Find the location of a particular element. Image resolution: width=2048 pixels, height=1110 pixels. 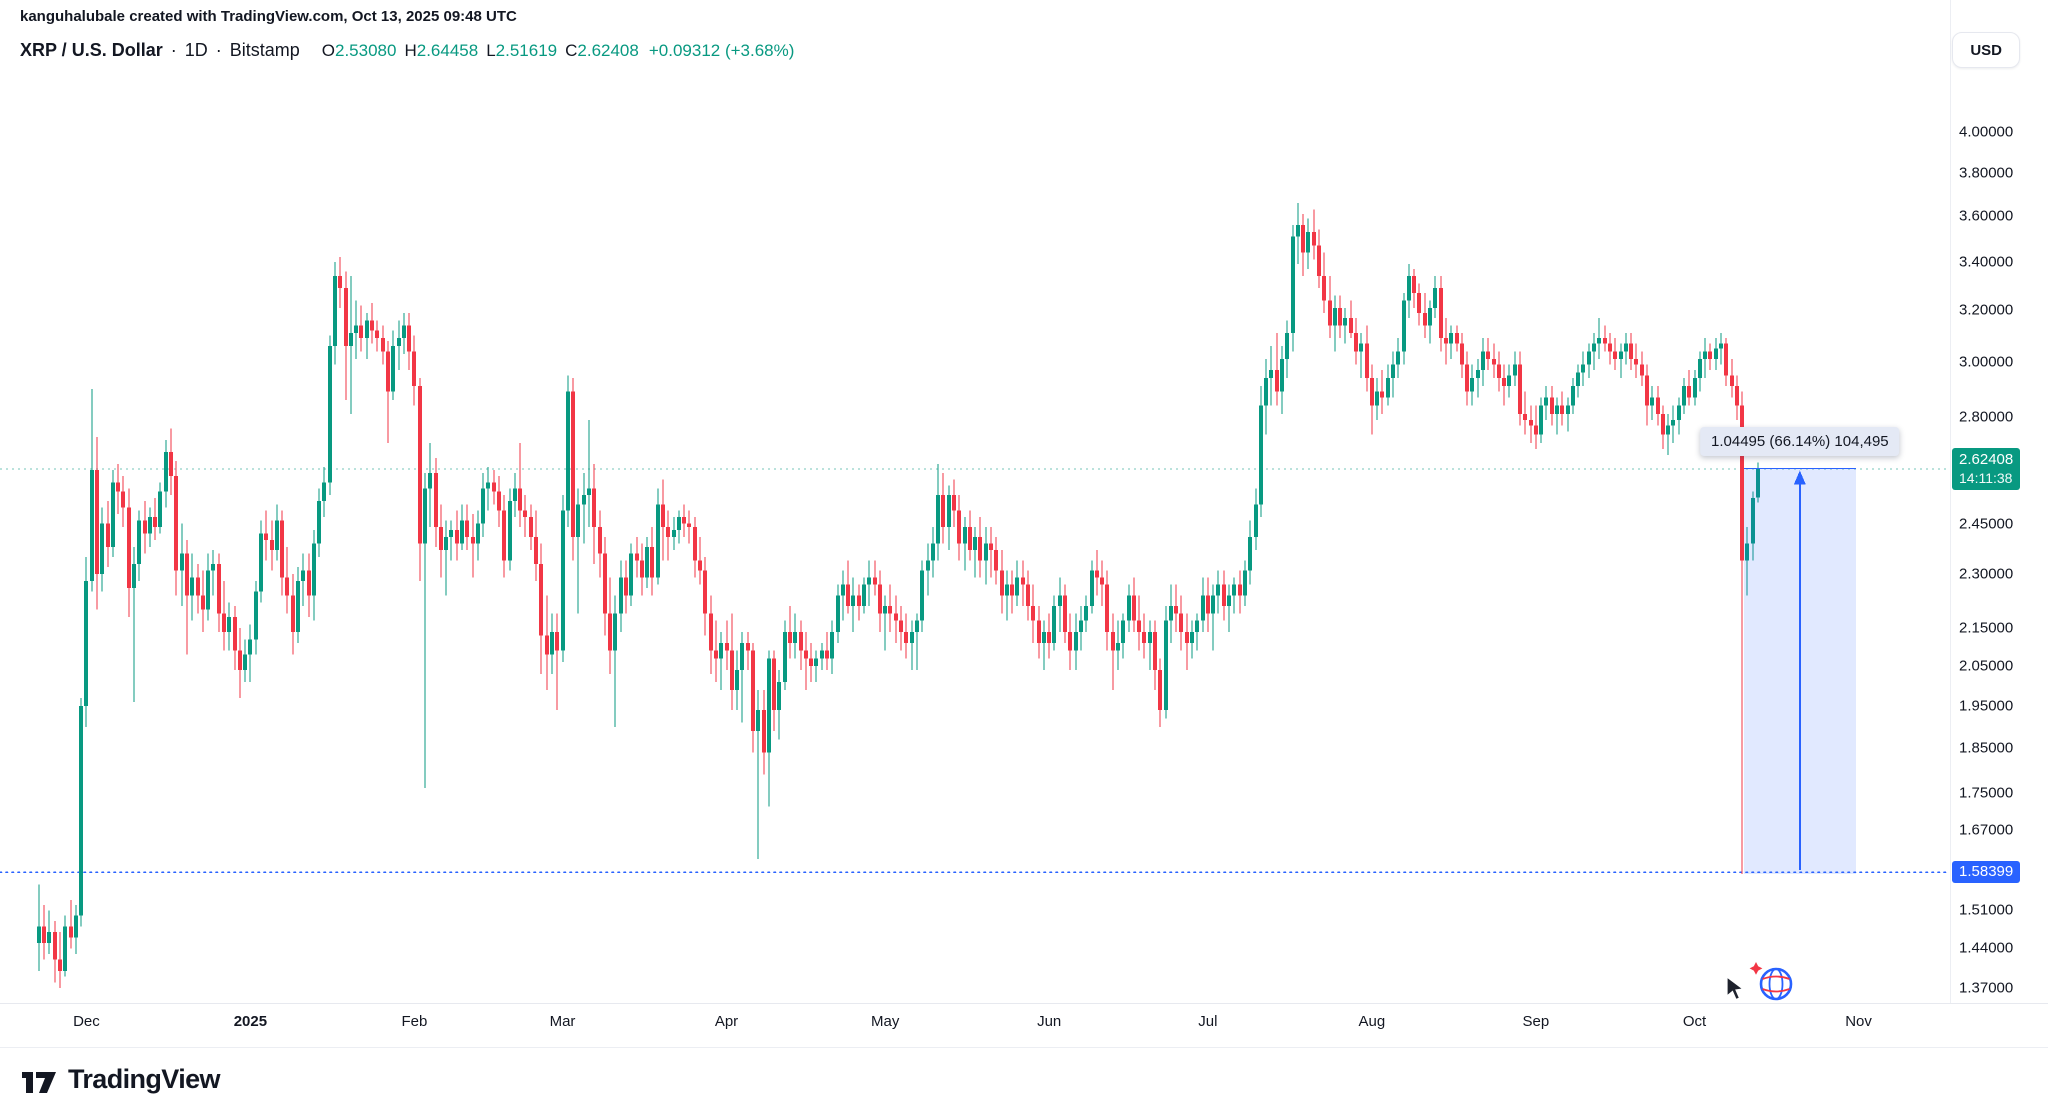

time-axis-label: Jun is located at coordinates (1049, 1021).